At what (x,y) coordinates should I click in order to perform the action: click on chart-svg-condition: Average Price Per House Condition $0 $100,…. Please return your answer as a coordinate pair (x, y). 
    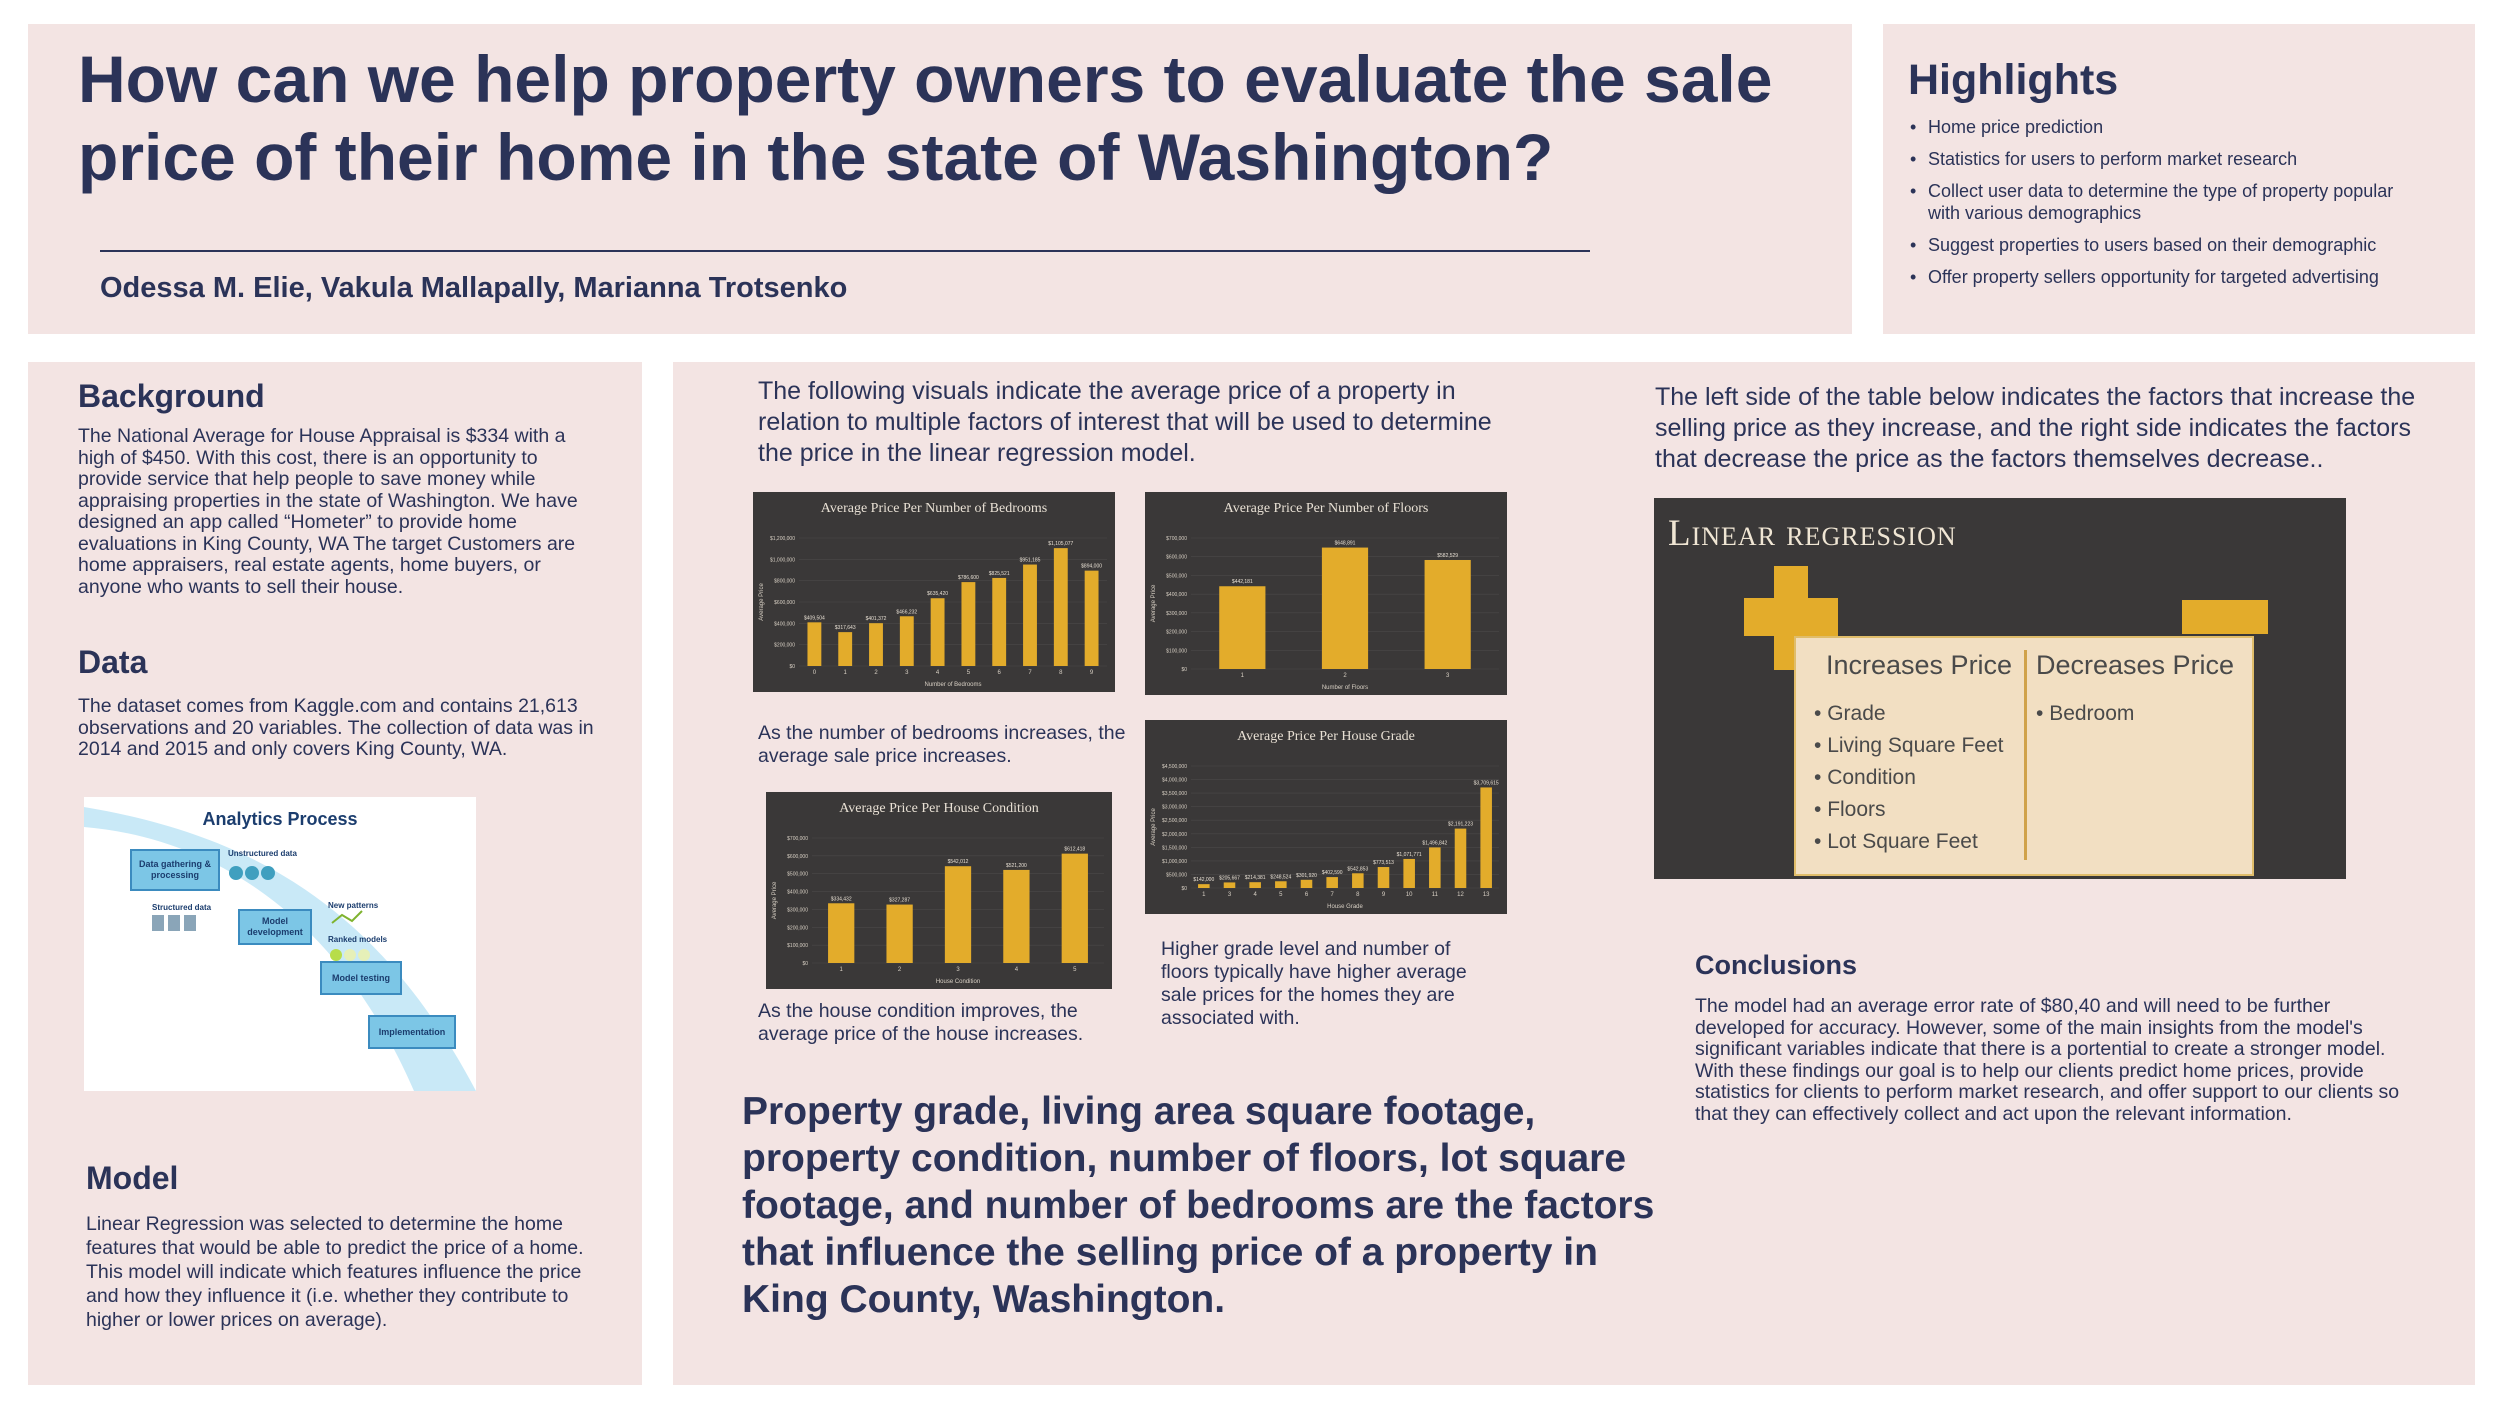
    Looking at the image, I should click on (938, 893).